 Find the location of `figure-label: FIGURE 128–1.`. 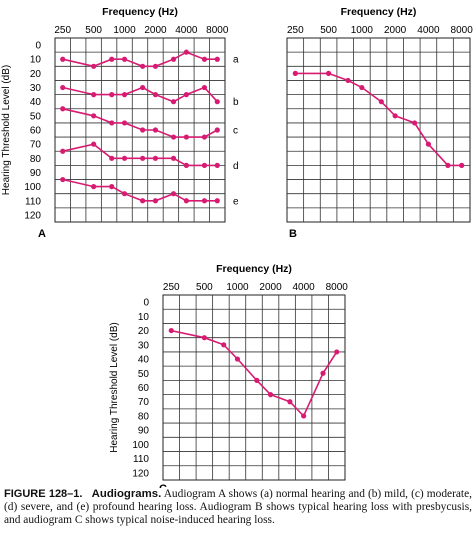

figure-label: FIGURE 128–1. is located at coordinates (43, 494).